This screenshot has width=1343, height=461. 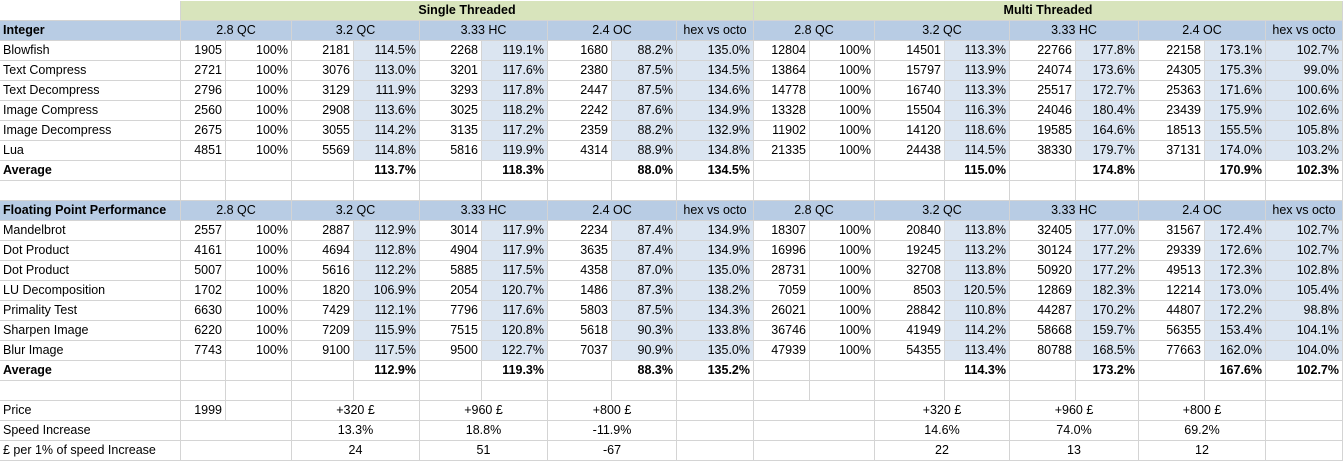 I want to click on data-cell: 112.1%, so click(x=387, y=311).